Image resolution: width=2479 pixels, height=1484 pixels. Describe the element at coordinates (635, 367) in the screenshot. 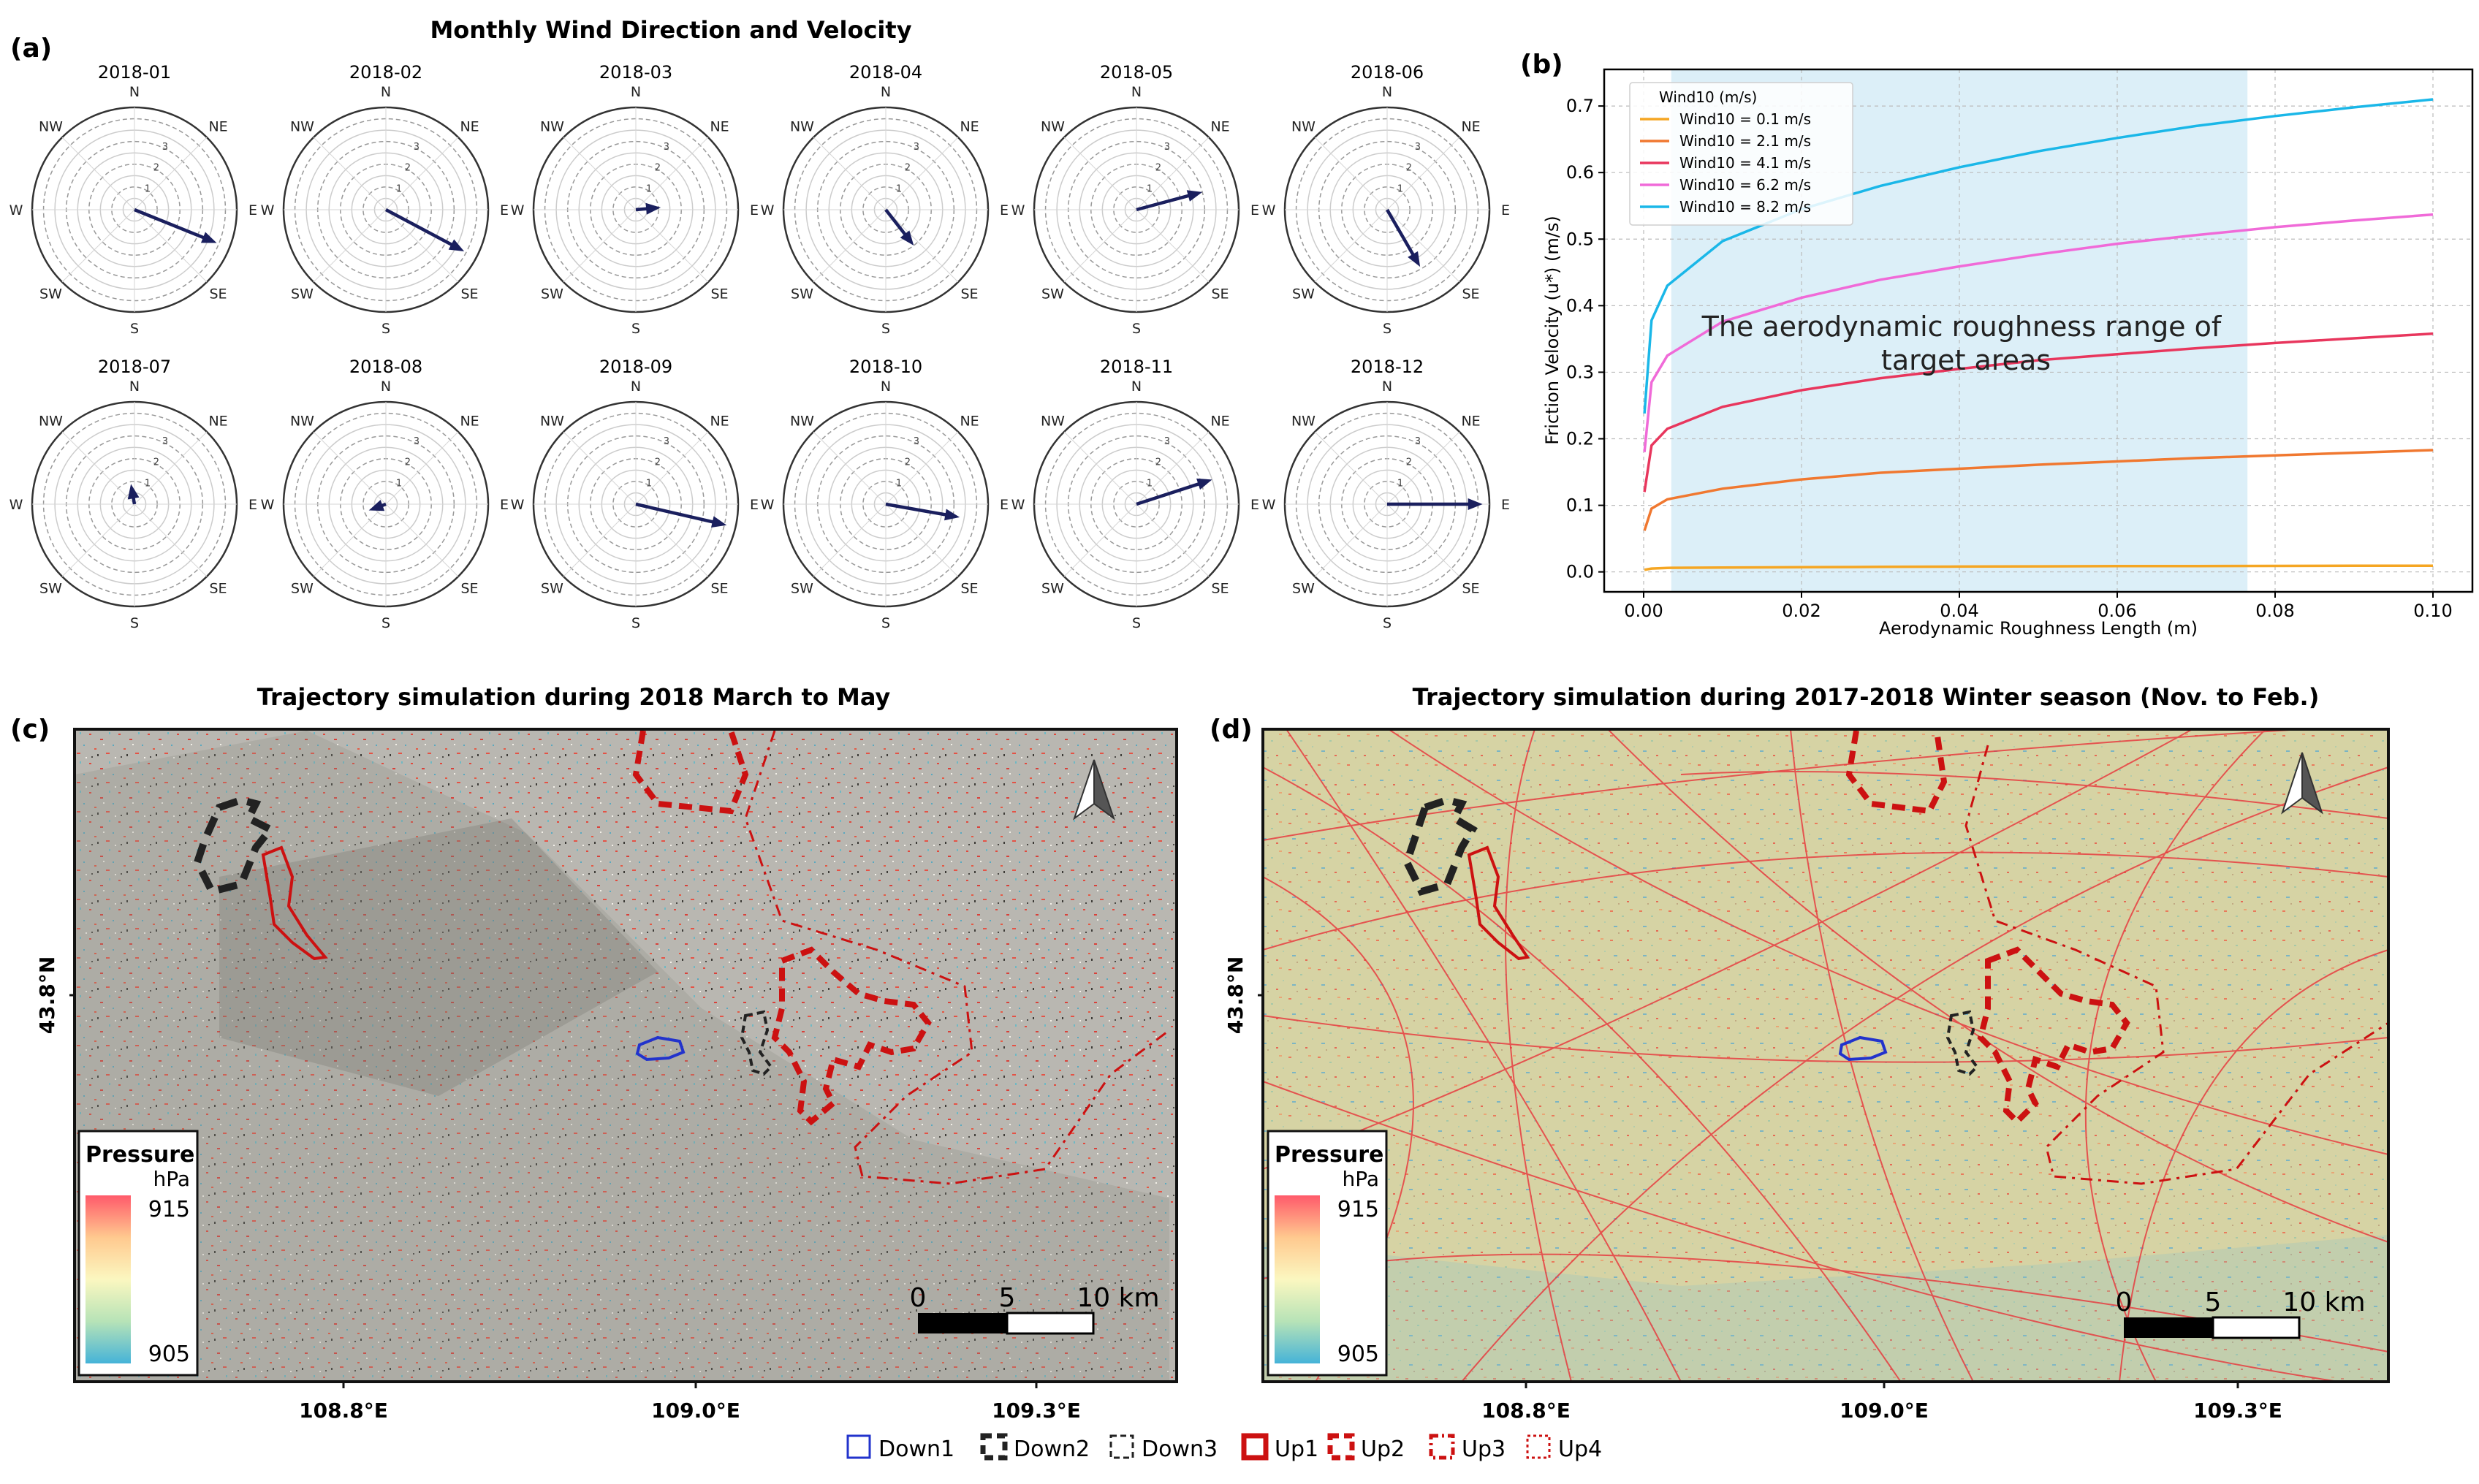

I see `wind-rose-title: 2018-09` at that location.